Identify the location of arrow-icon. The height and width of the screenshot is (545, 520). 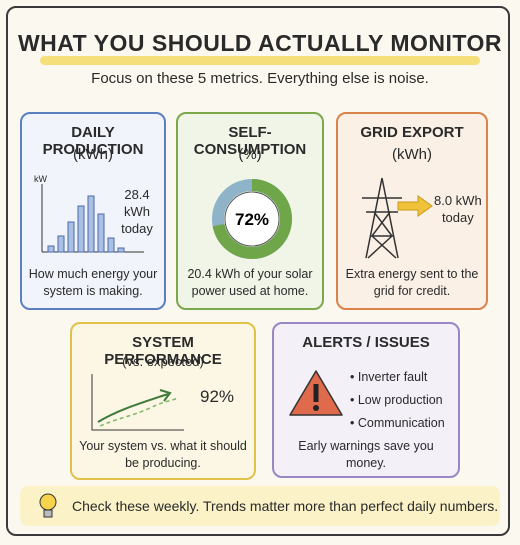
(415, 206).